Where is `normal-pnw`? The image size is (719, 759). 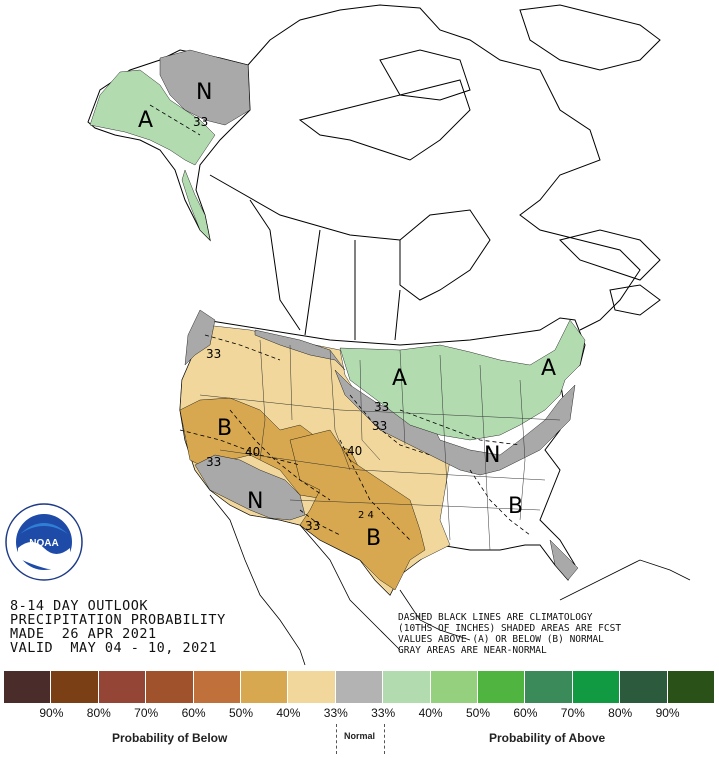
normal-pnw is located at coordinates (200, 337).